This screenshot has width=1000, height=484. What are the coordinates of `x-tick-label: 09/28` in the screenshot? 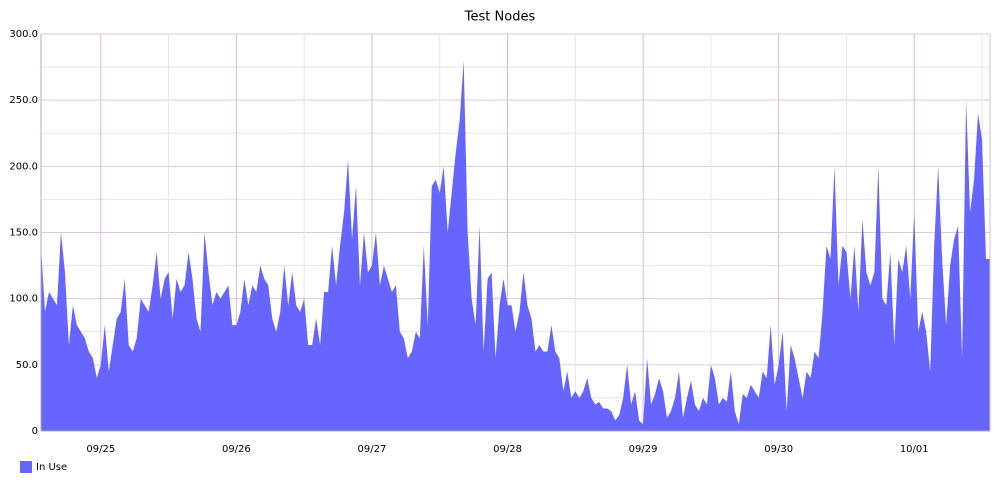 It's located at (507, 449).